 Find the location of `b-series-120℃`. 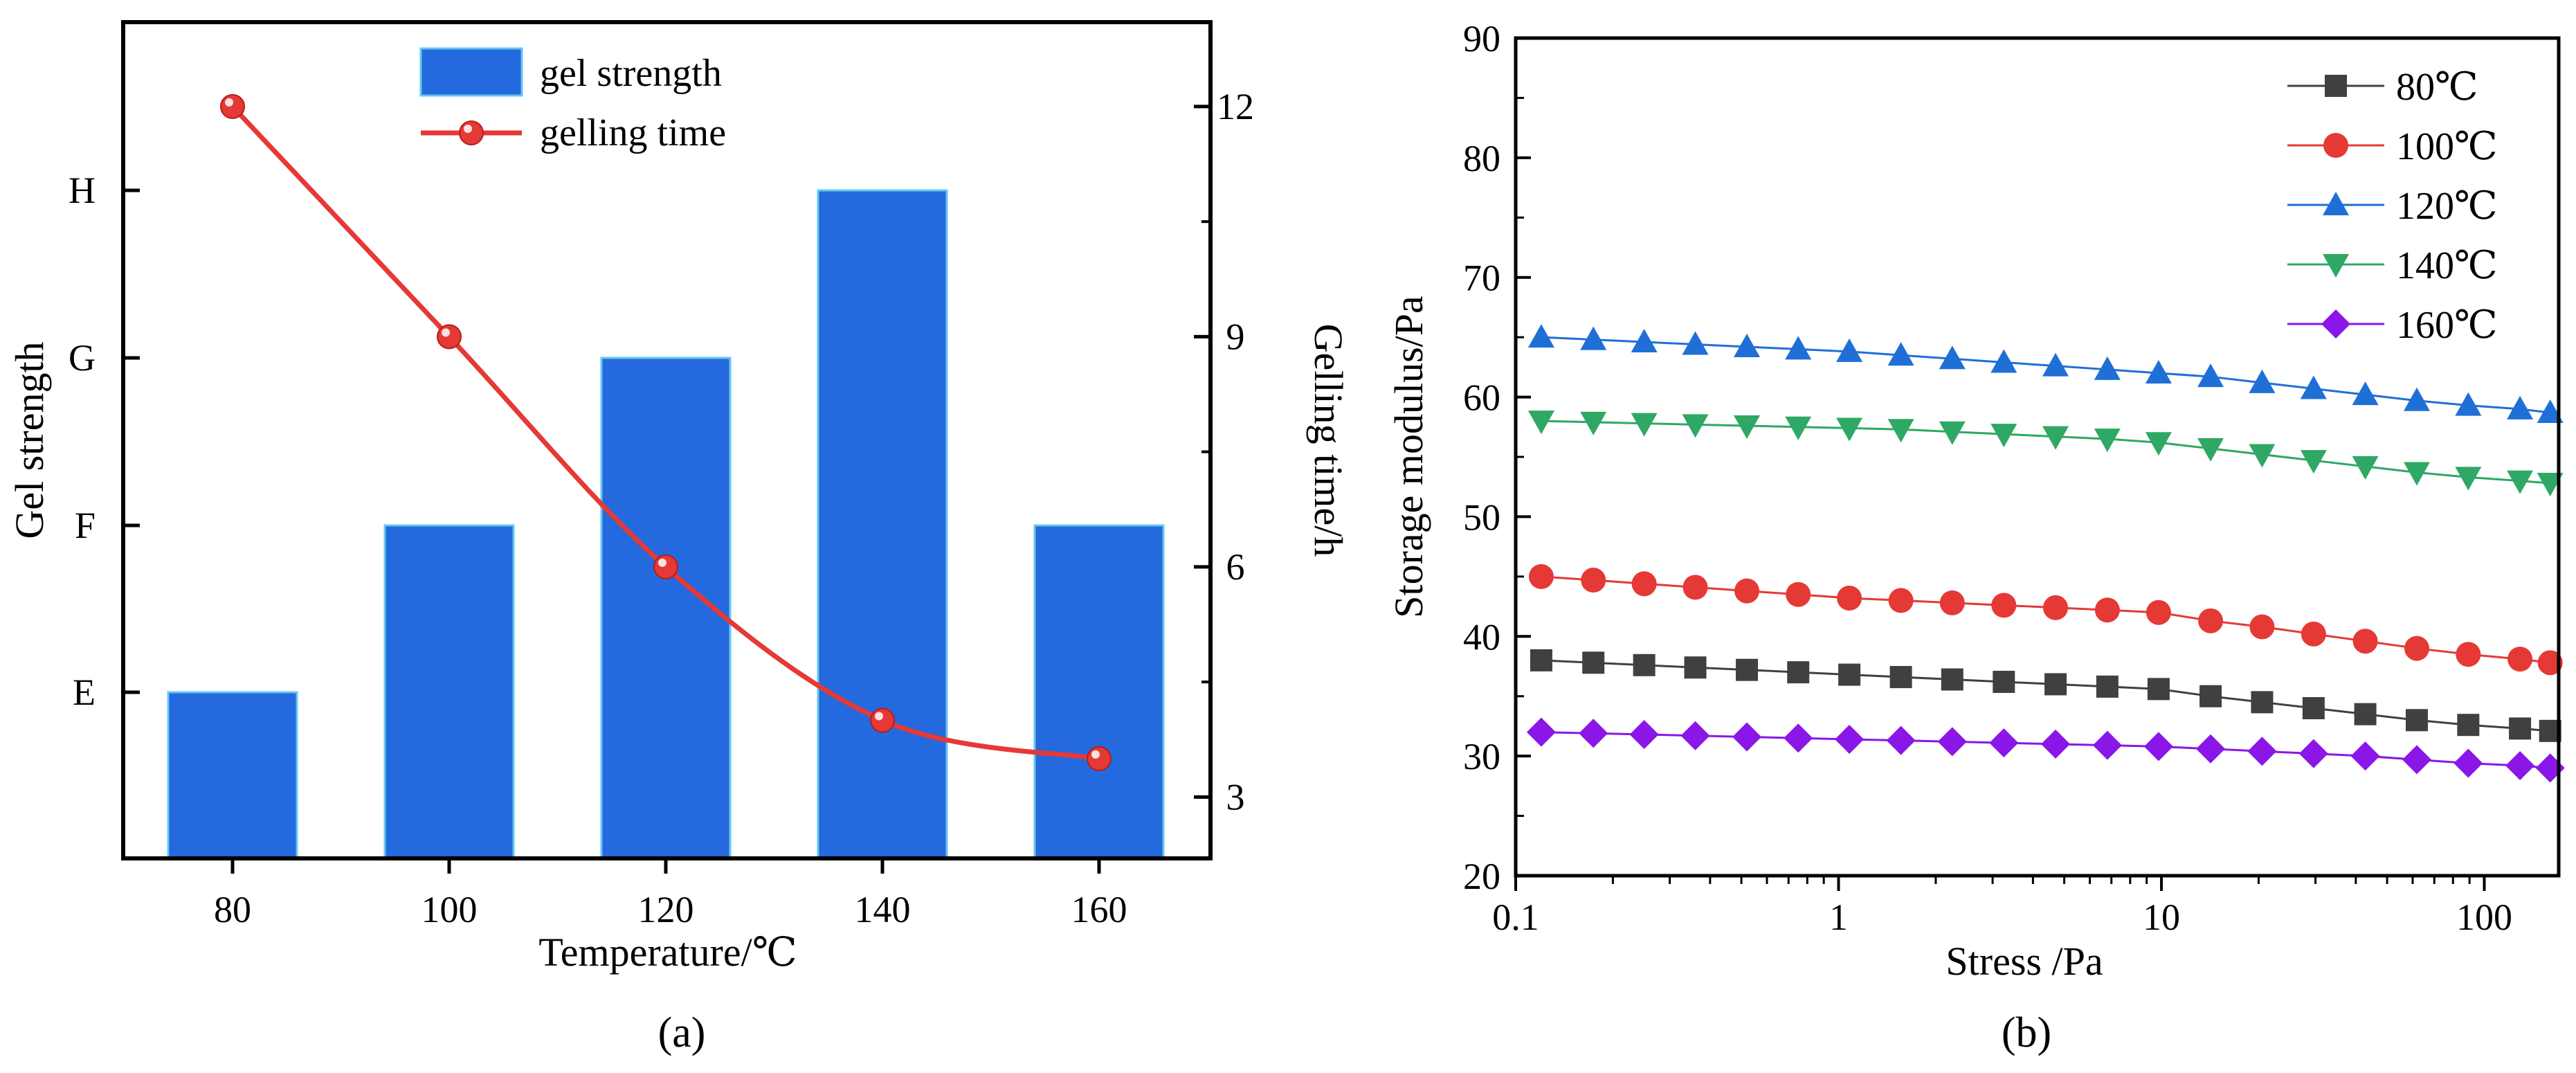

b-series-120℃ is located at coordinates (2045, 374).